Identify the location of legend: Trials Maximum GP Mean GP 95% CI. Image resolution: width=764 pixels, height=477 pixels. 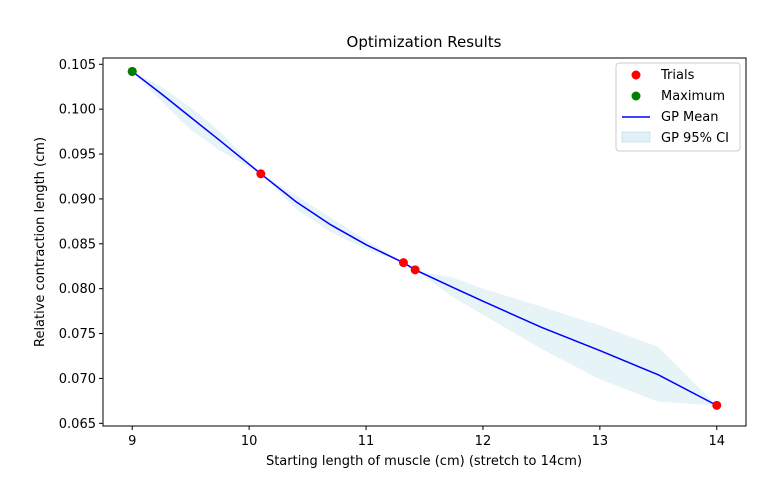
(678, 107).